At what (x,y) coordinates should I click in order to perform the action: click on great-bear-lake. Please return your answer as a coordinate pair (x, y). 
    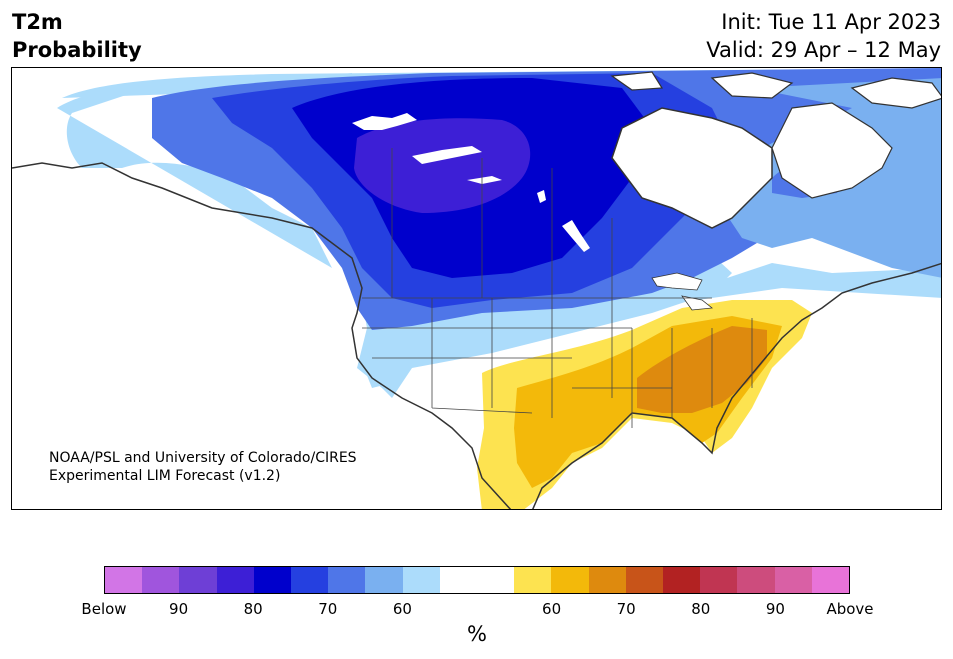
    Looking at the image, I should click on (384, 121).